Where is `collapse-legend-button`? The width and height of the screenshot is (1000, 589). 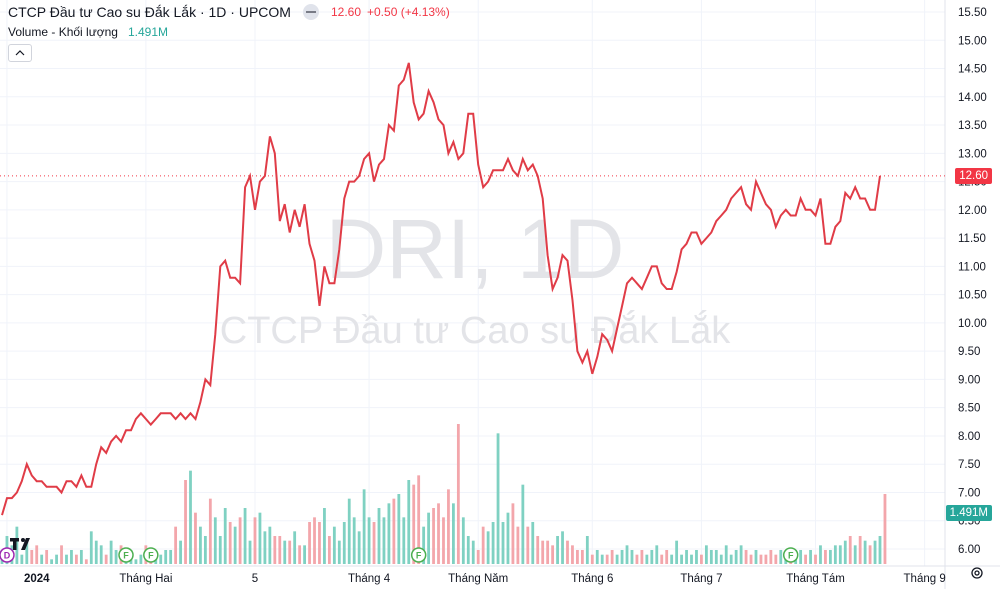
collapse-legend-button is located at coordinates (20, 53).